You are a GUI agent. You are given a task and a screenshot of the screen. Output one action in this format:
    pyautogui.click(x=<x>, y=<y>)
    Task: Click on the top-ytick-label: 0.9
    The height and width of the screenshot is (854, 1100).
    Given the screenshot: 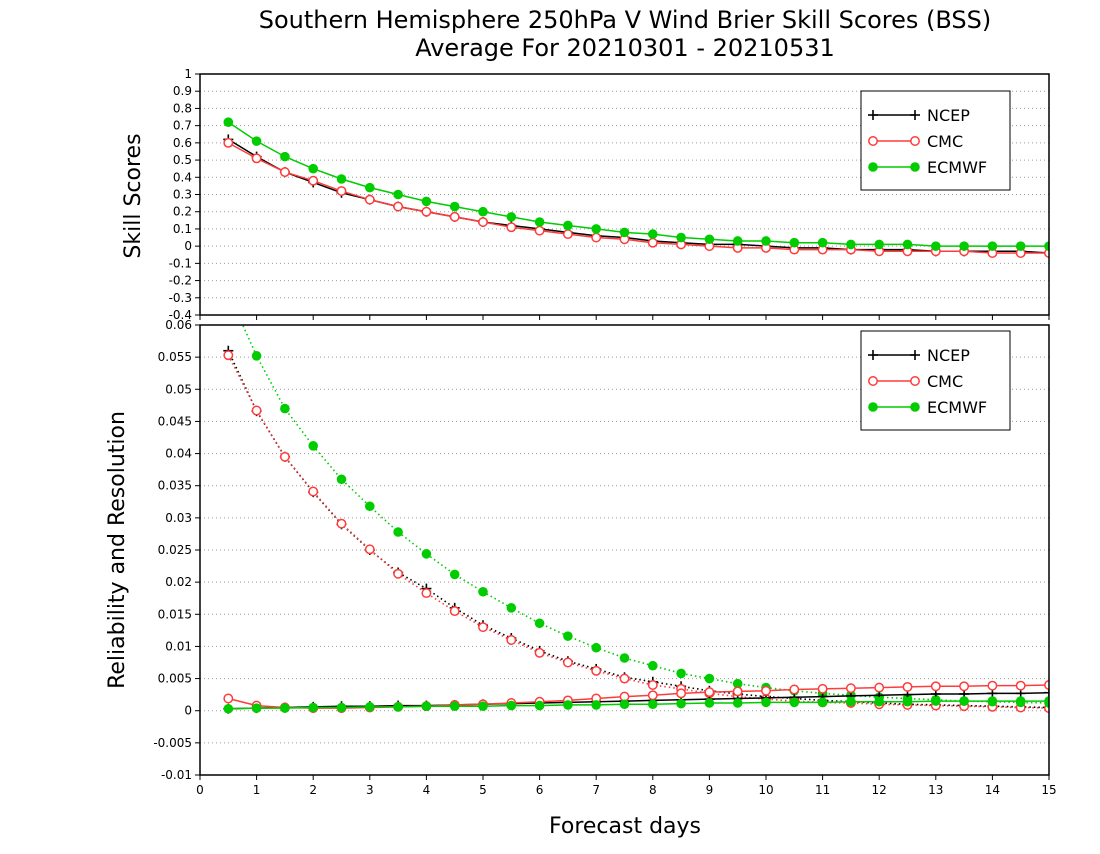 What is the action you would take?
    pyautogui.click(x=182, y=91)
    